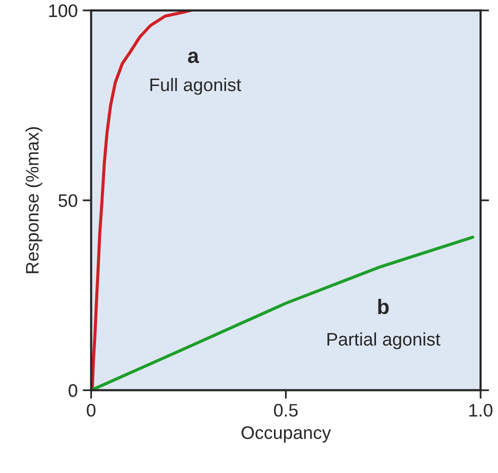  What do you see at coordinates (196, 86) in the screenshot?
I see `annotation: Full agonist` at bounding box center [196, 86].